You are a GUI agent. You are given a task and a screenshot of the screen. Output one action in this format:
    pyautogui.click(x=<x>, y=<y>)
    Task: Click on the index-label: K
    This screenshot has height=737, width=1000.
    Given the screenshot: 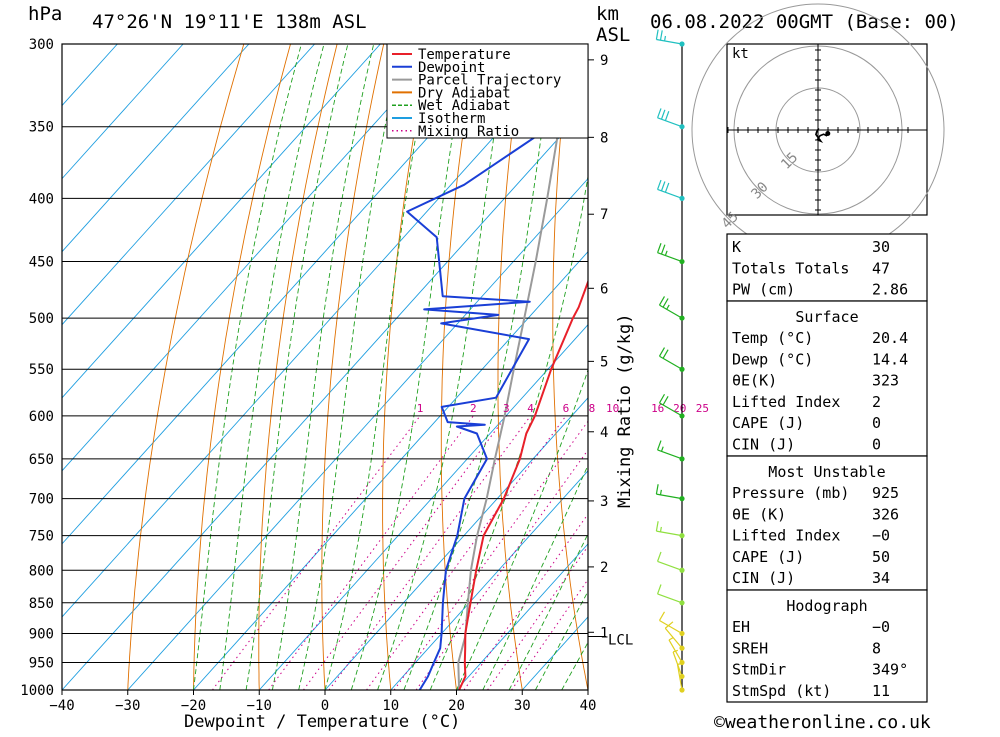 What is the action you would take?
    pyautogui.click(x=736, y=247)
    